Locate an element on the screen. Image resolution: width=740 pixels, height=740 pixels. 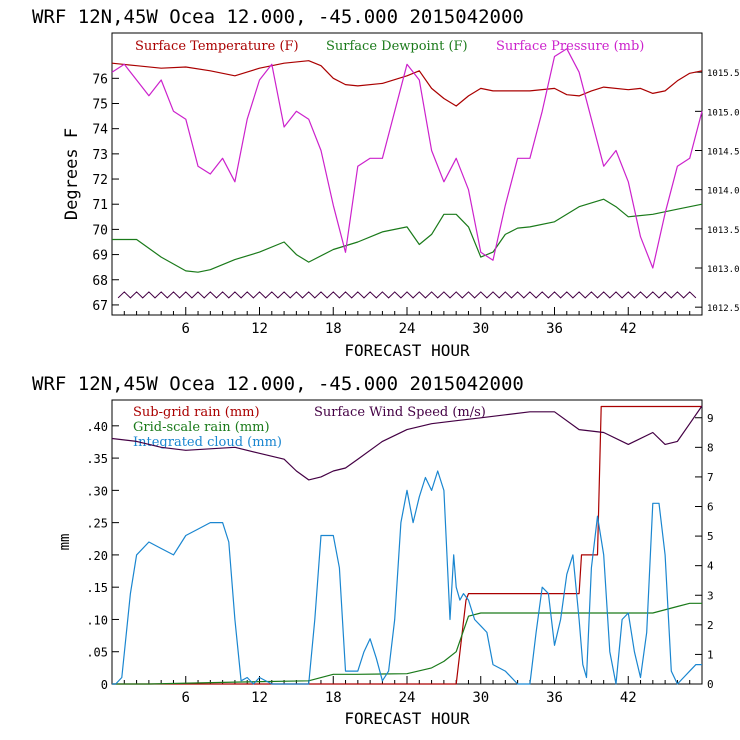
y-tick-label: .10 is located at coordinates (97, 620).